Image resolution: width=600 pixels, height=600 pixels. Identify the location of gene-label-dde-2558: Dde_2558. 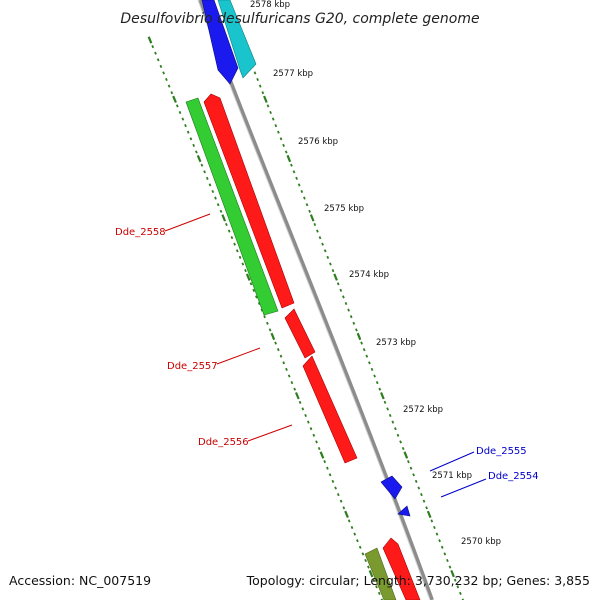
(140, 232).